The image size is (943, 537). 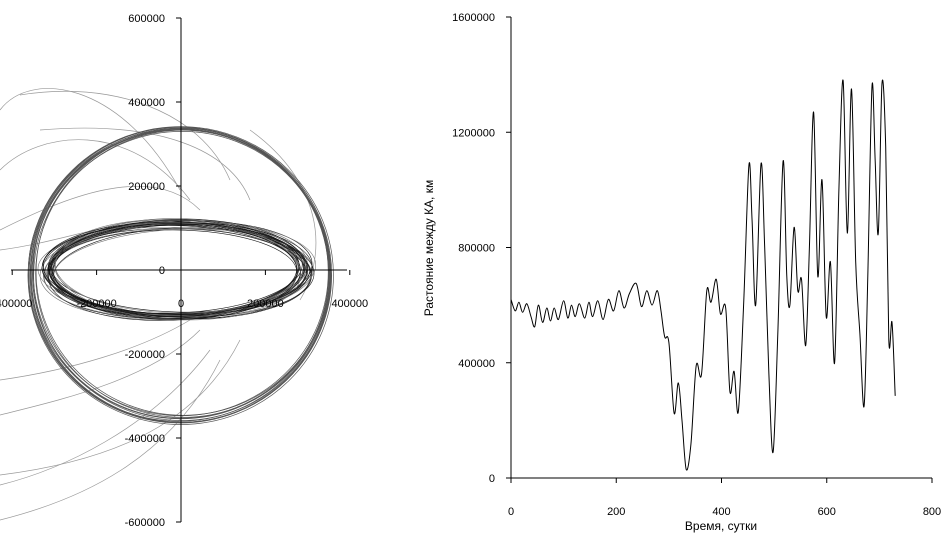 I want to click on x-ticks: -400000 -200000 0 200000 400000, so click(x=184, y=290).